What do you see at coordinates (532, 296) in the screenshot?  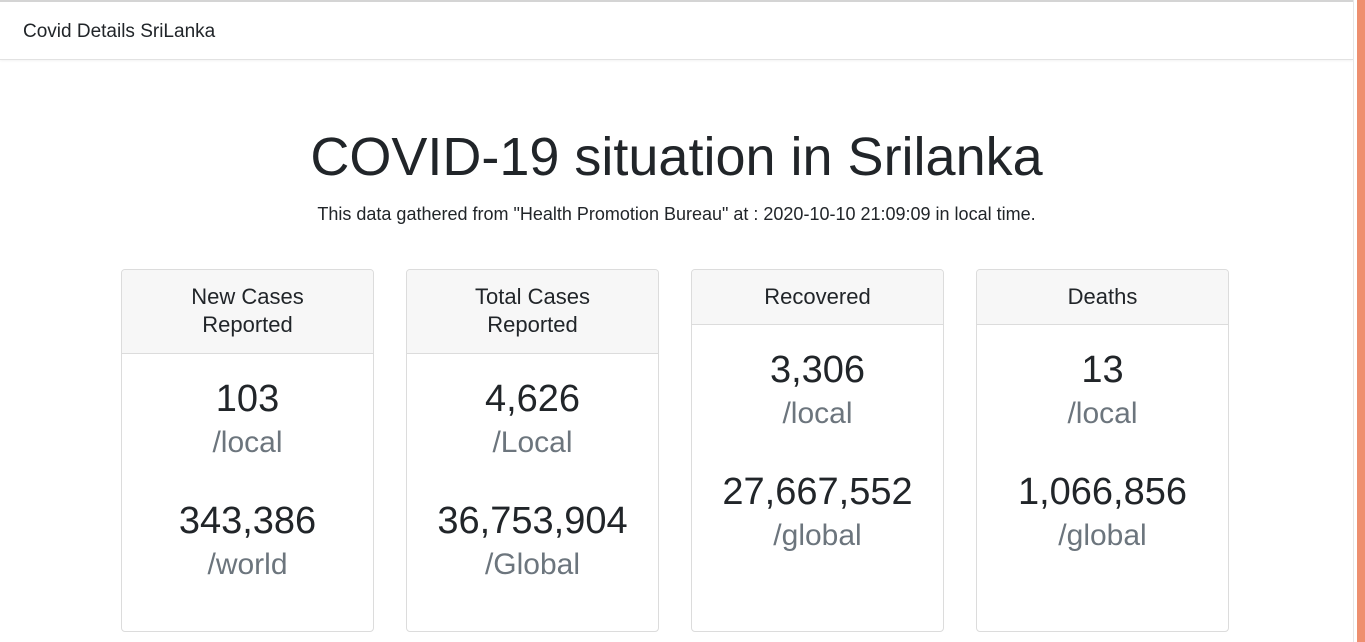 I see `card-header-line1: Total Cases` at bounding box center [532, 296].